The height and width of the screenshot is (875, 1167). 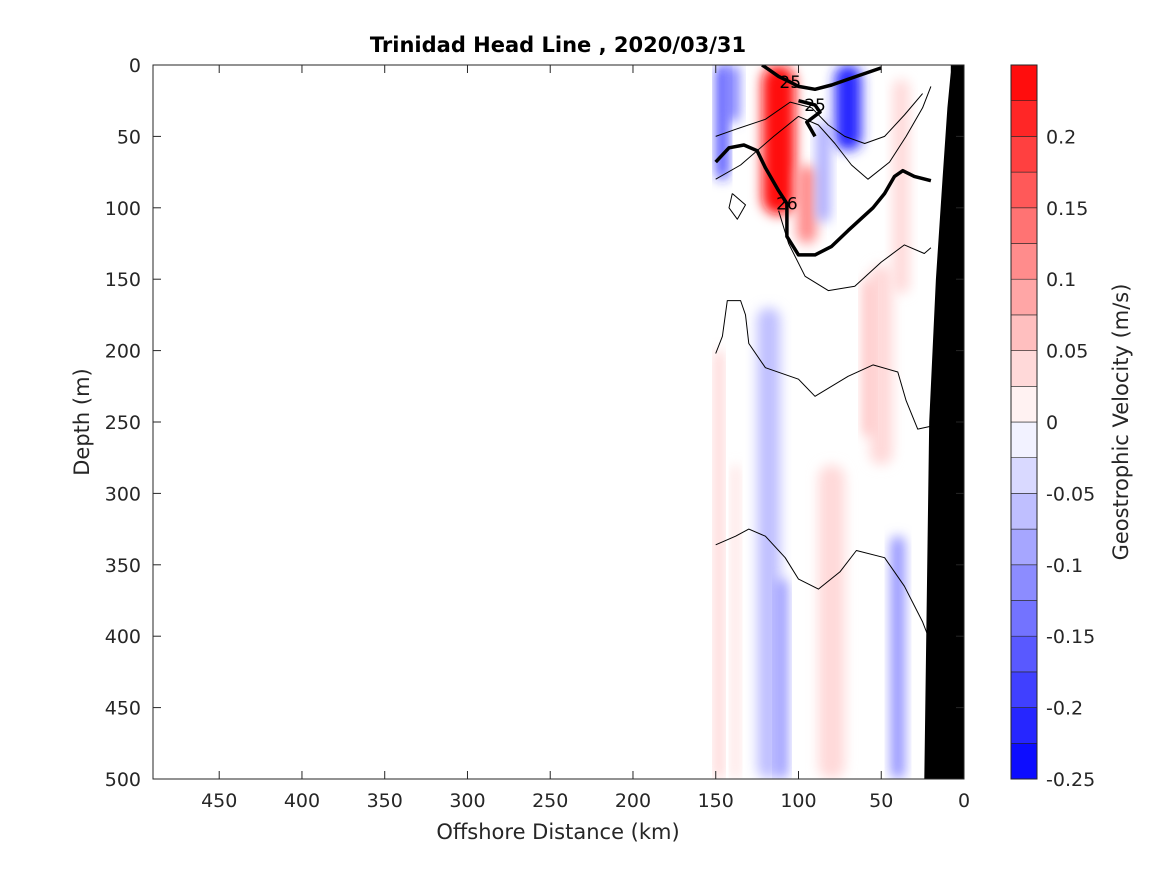 I want to click on seafloor, so click(x=944, y=422).